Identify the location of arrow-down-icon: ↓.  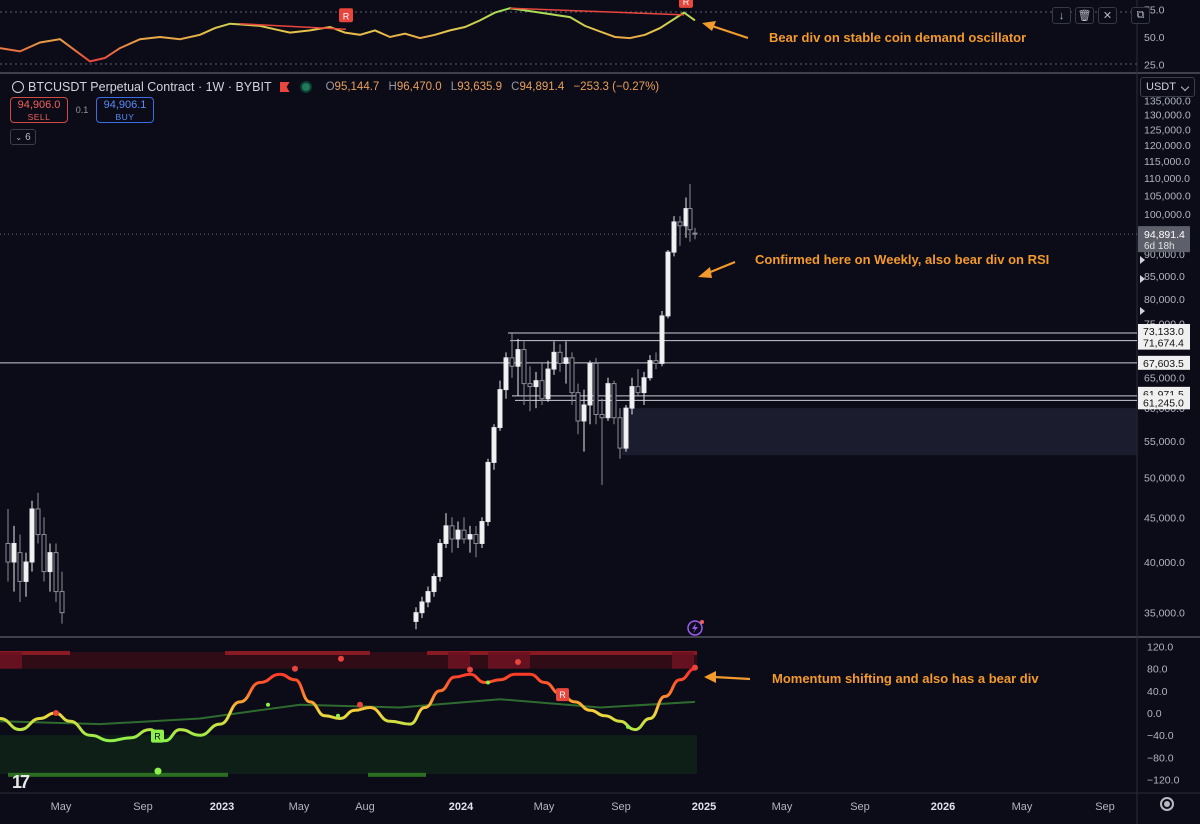
(1061, 15).